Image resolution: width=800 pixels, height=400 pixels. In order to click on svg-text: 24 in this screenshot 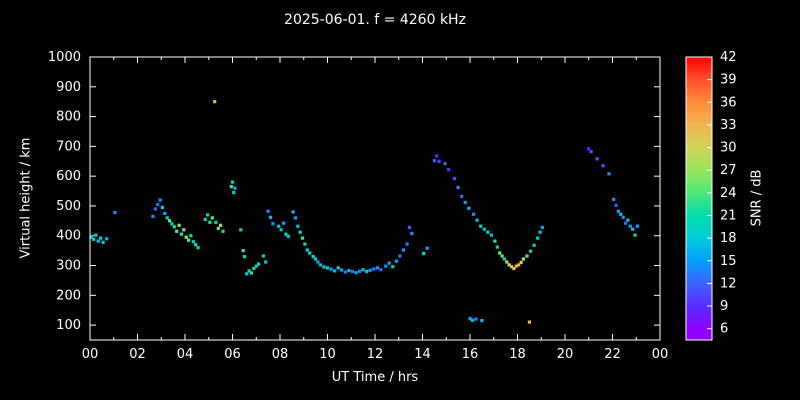, I will do `click(728, 193)`.